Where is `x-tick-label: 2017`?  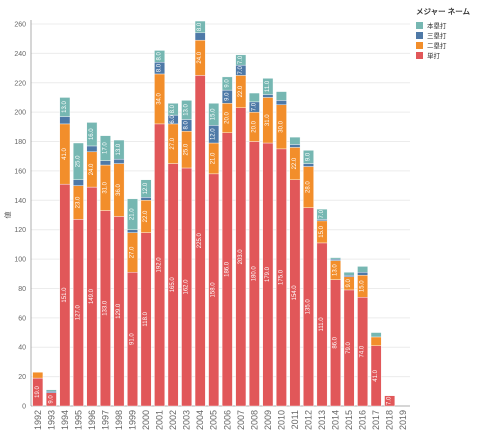
x-tick-label: 2017 is located at coordinates (376, 420).